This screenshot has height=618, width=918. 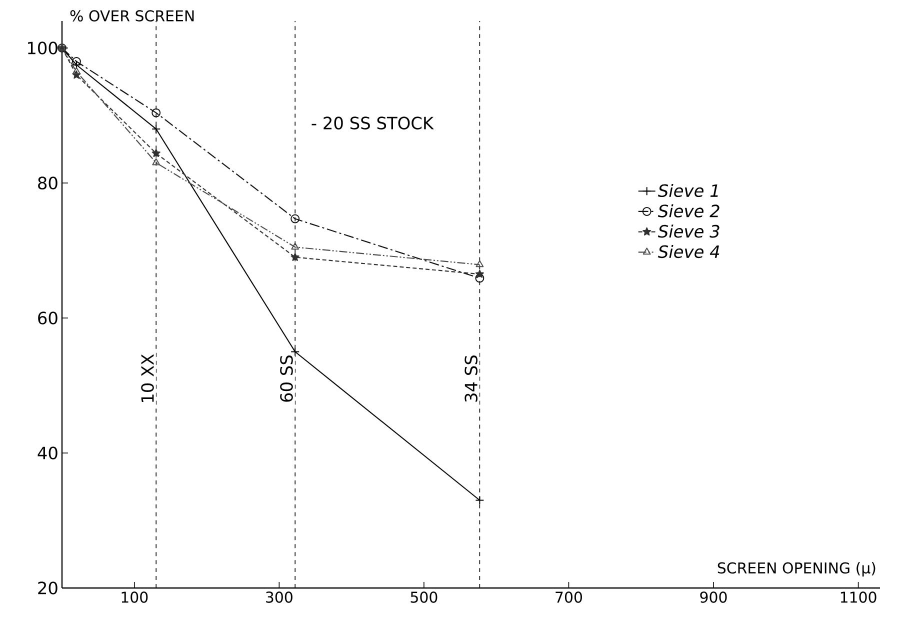 What do you see at coordinates (688, 191) in the screenshot?
I see `legend-label: Sieve 1` at bounding box center [688, 191].